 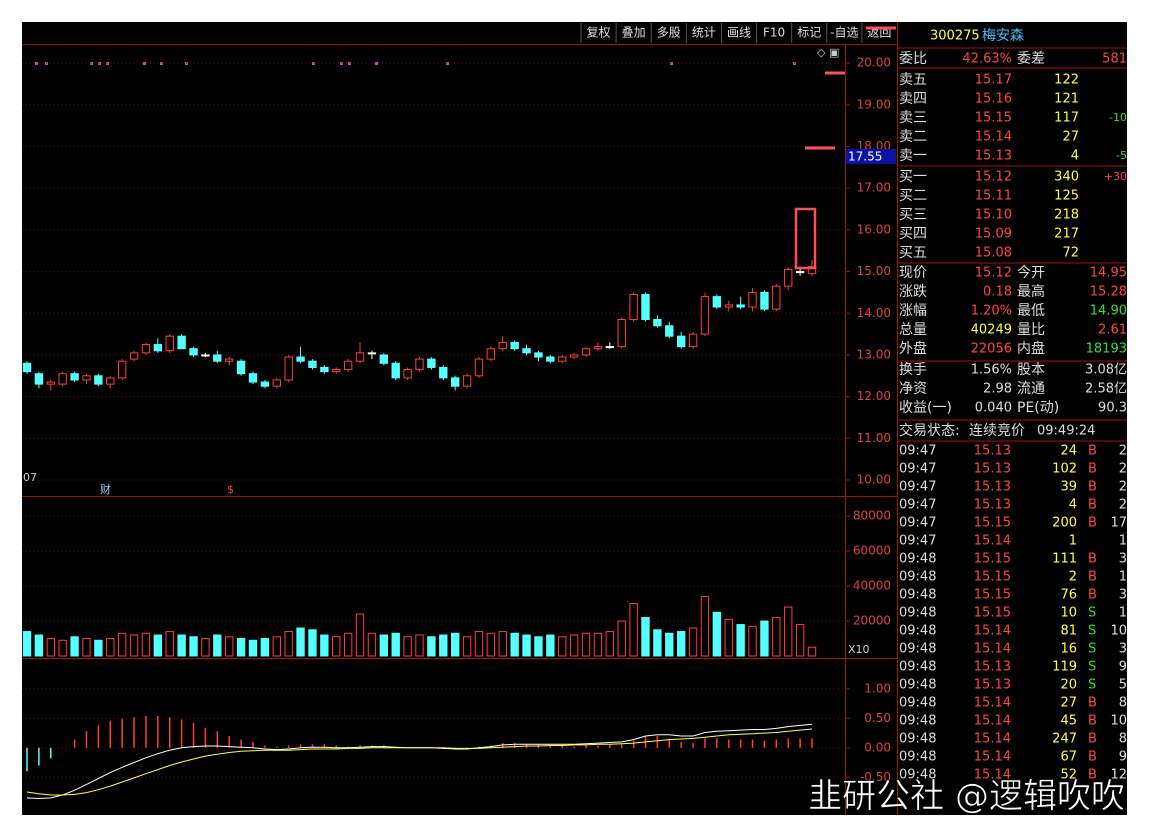 What do you see at coordinates (913, 99) in the screenshot?
I see `panel-text: 卖四` at bounding box center [913, 99].